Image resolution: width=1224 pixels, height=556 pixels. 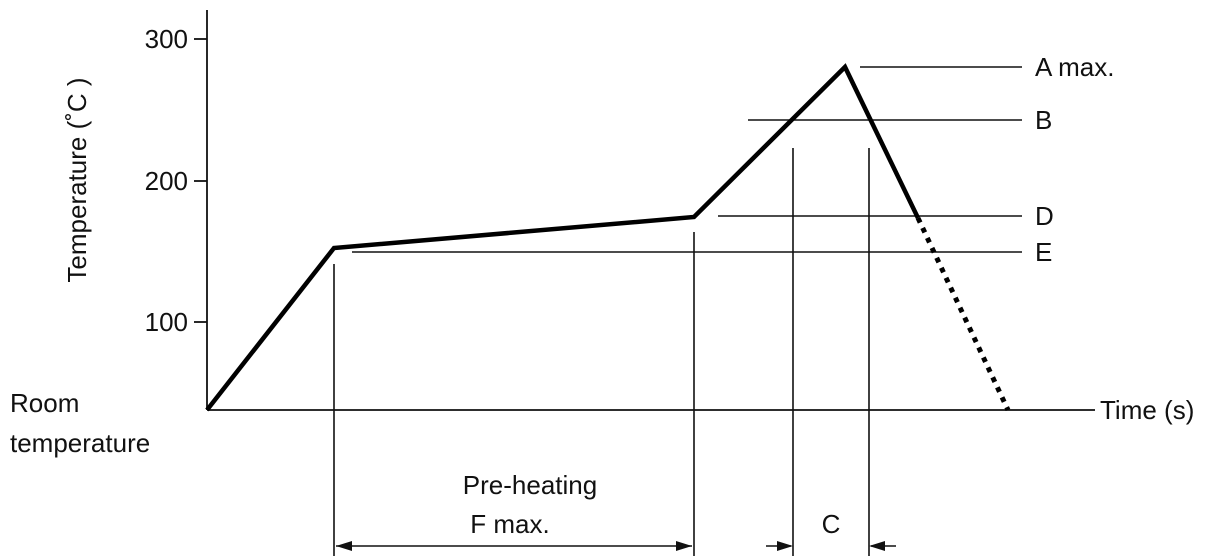 I want to click on preheat-label-line1: Pre-heating, so click(x=530, y=485).